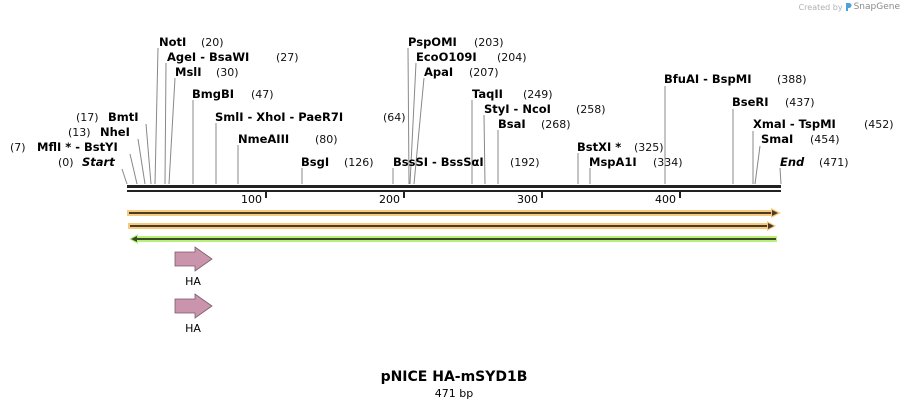 The image size is (908, 409). What do you see at coordinates (438, 162) in the screenshot?
I see `site-bsssi-bsssai: BssSI - BssSαI` at bounding box center [438, 162].